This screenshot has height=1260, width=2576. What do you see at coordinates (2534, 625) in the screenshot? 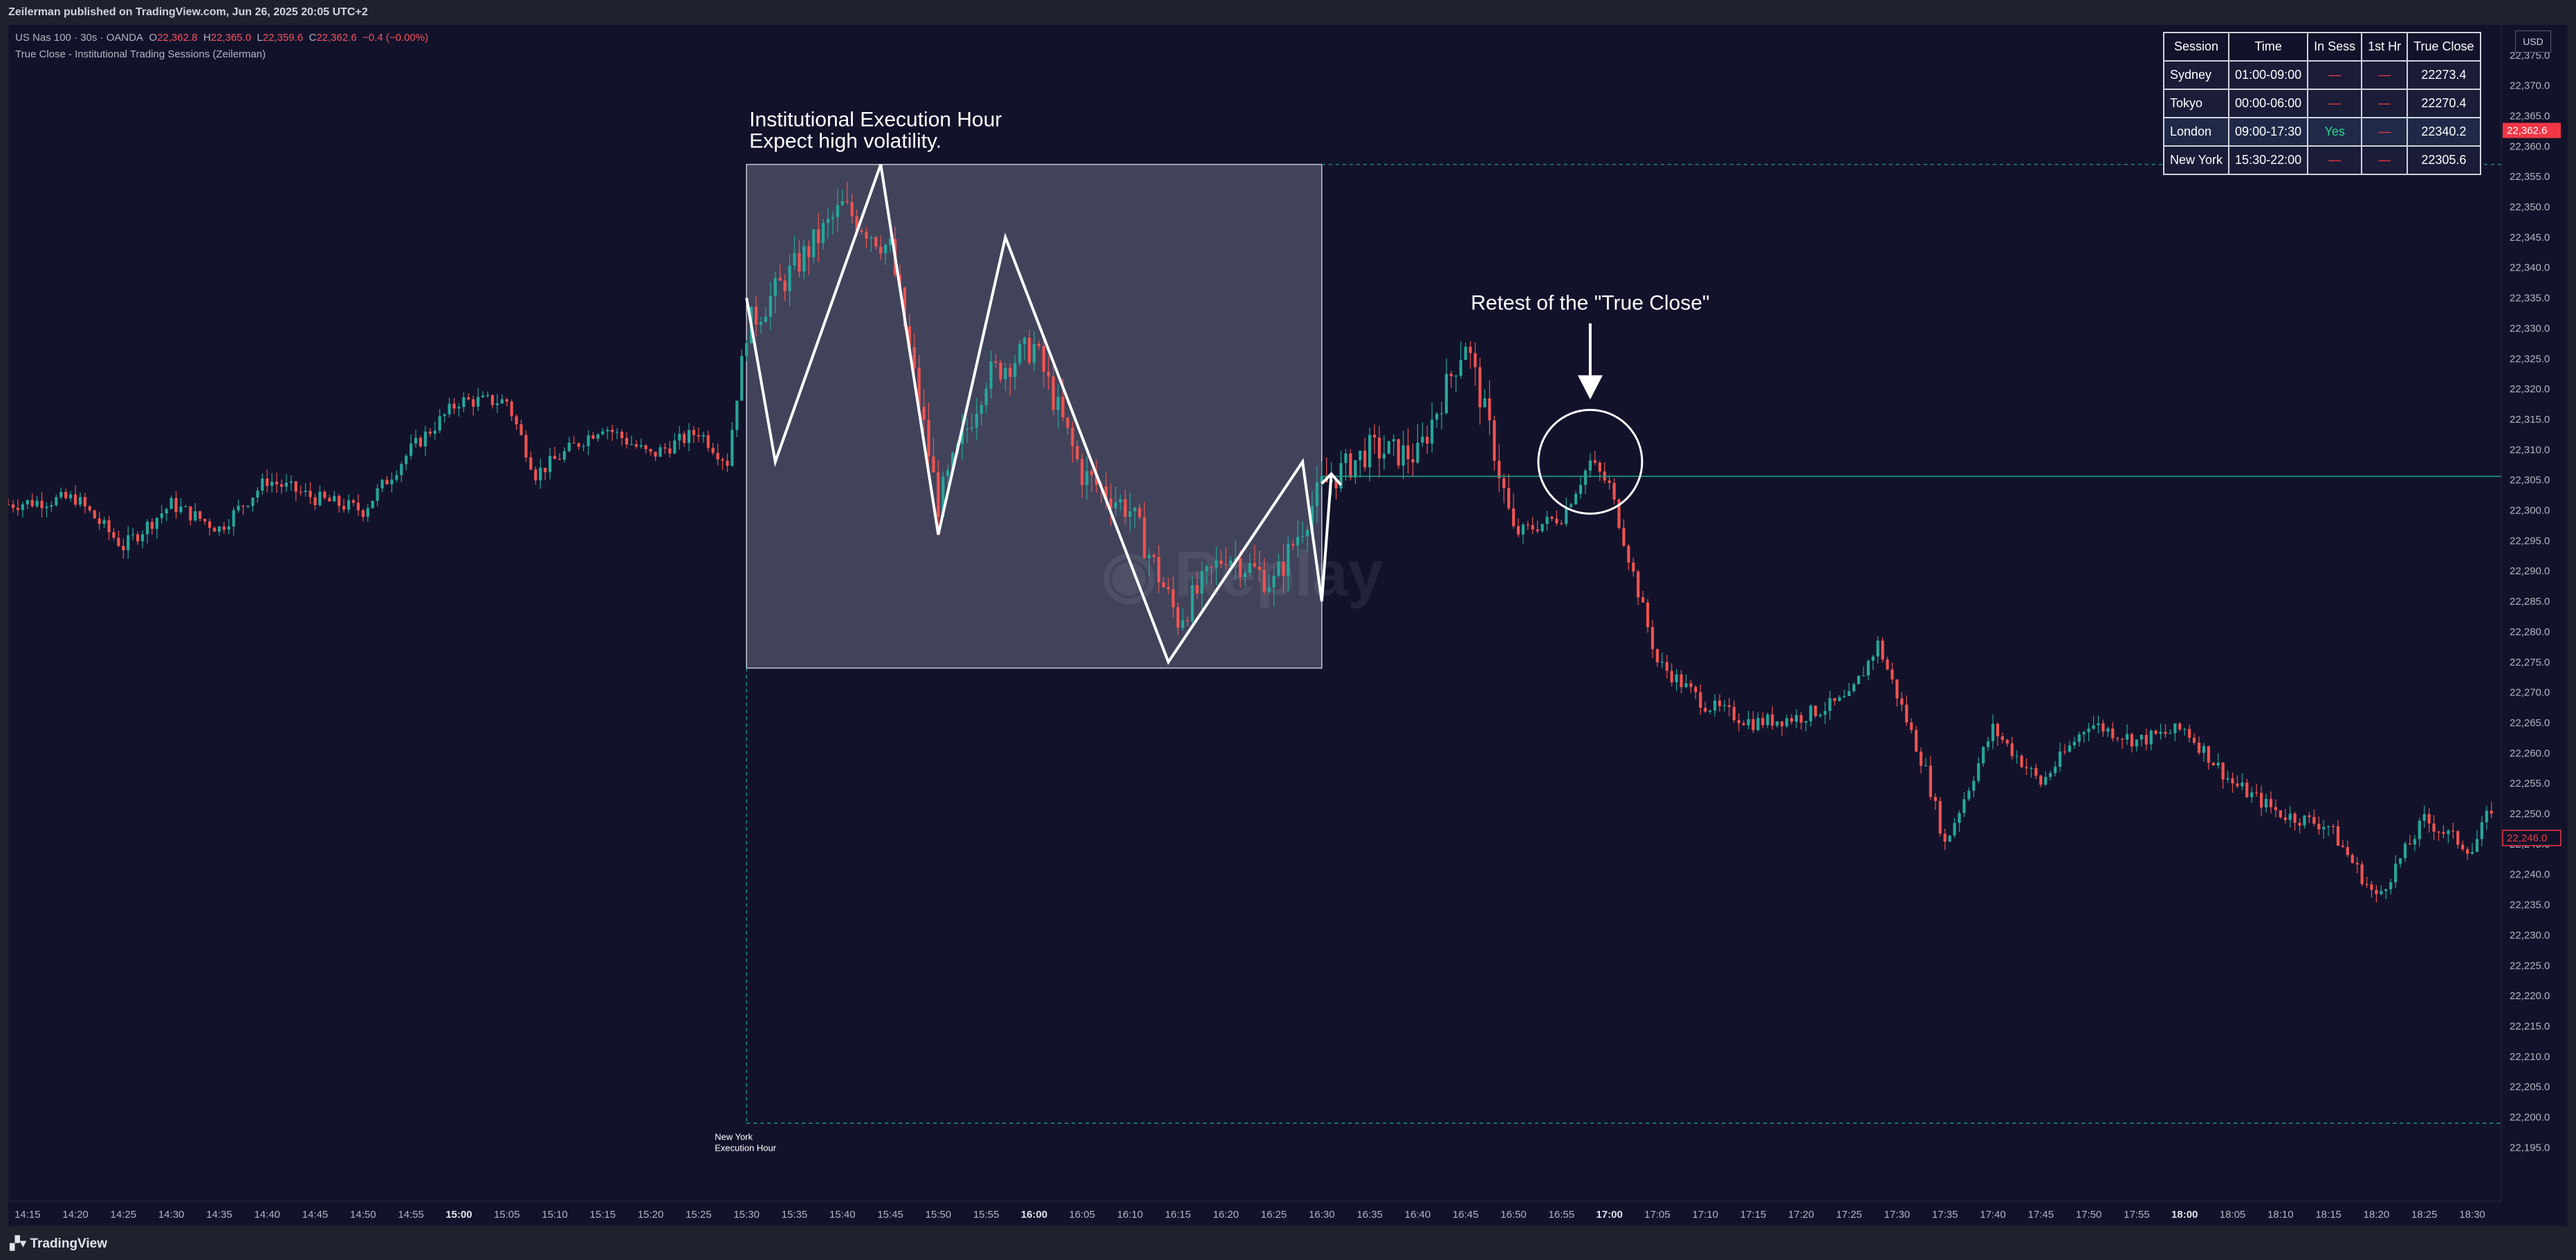
I see `price-axis` at bounding box center [2534, 625].